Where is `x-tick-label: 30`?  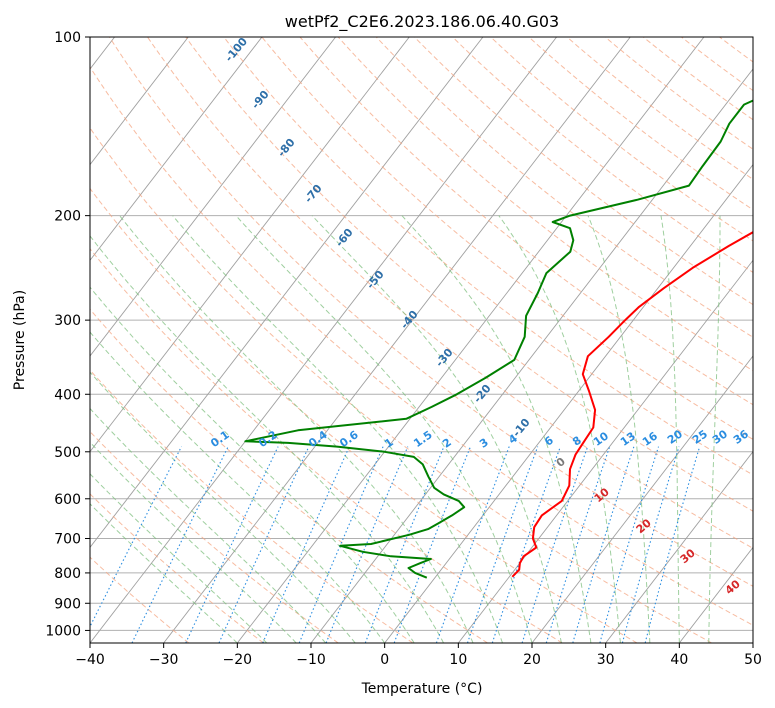 x-tick-label: 30 is located at coordinates (606, 660).